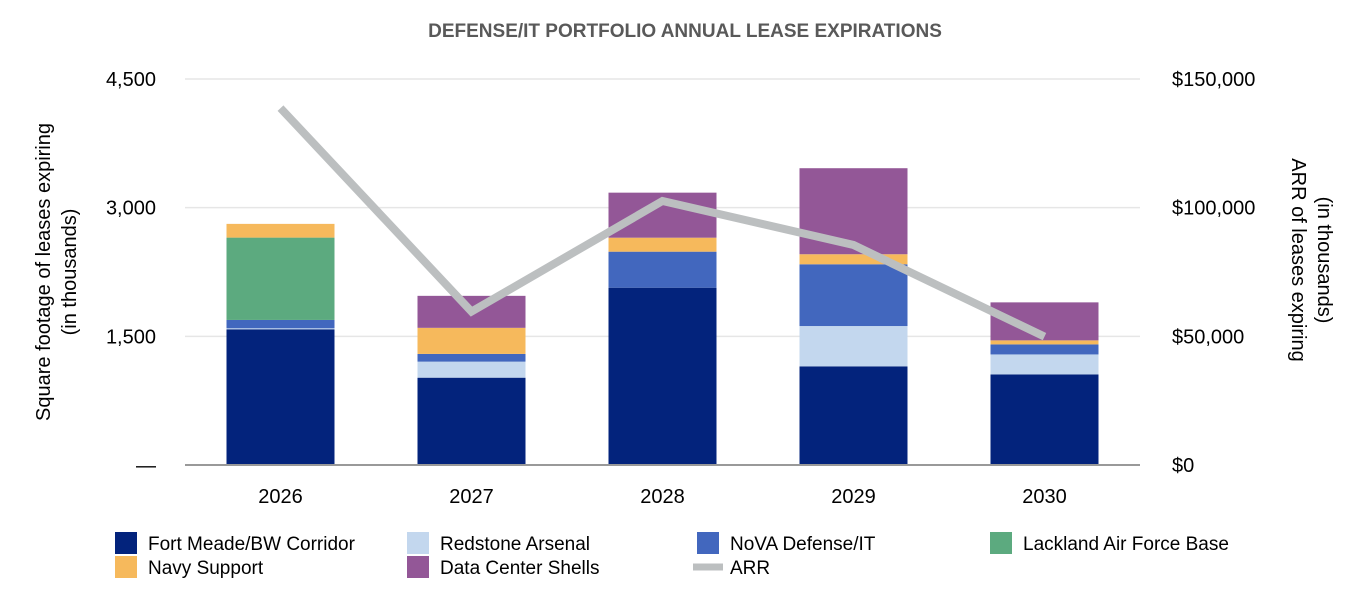 This screenshot has height=595, width=1370. I want to click on legend-label: Navy Support, so click(206, 568).